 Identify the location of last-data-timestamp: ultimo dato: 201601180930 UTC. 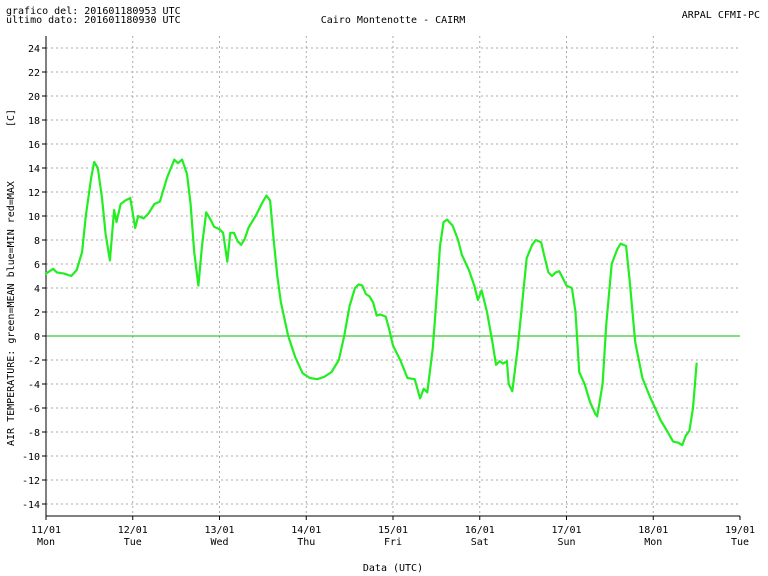
(93, 20).